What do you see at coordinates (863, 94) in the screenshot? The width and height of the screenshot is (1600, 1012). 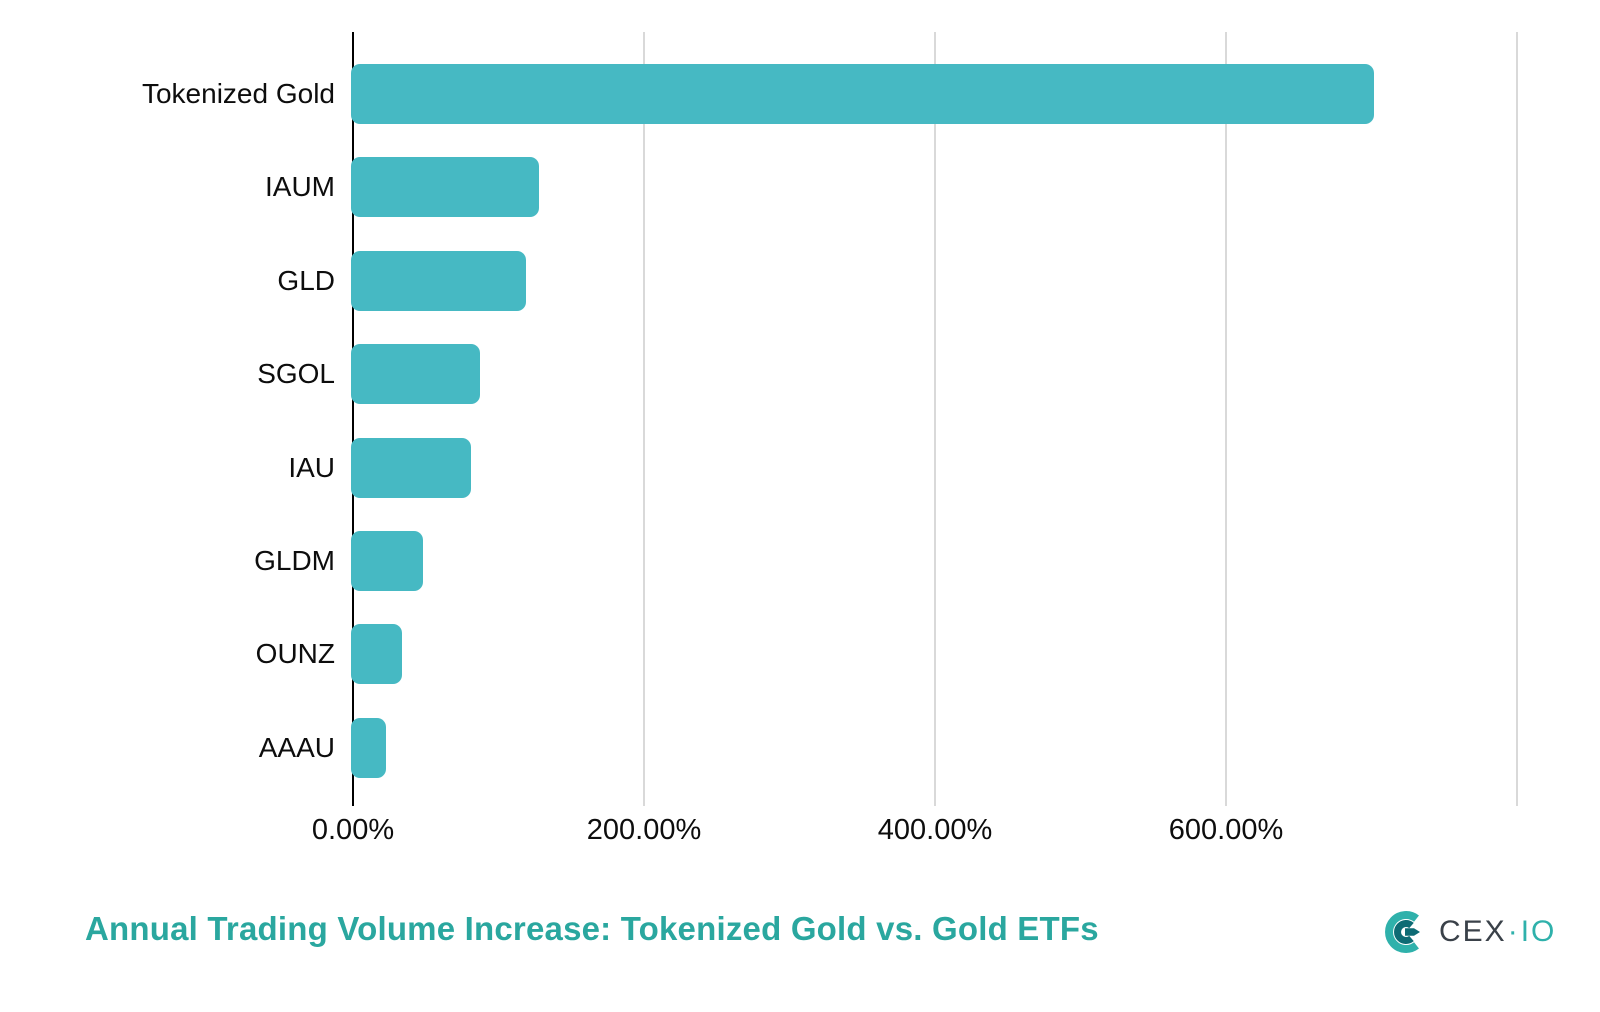 I see `bar-tokenized-gold` at bounding box center [863, 94].